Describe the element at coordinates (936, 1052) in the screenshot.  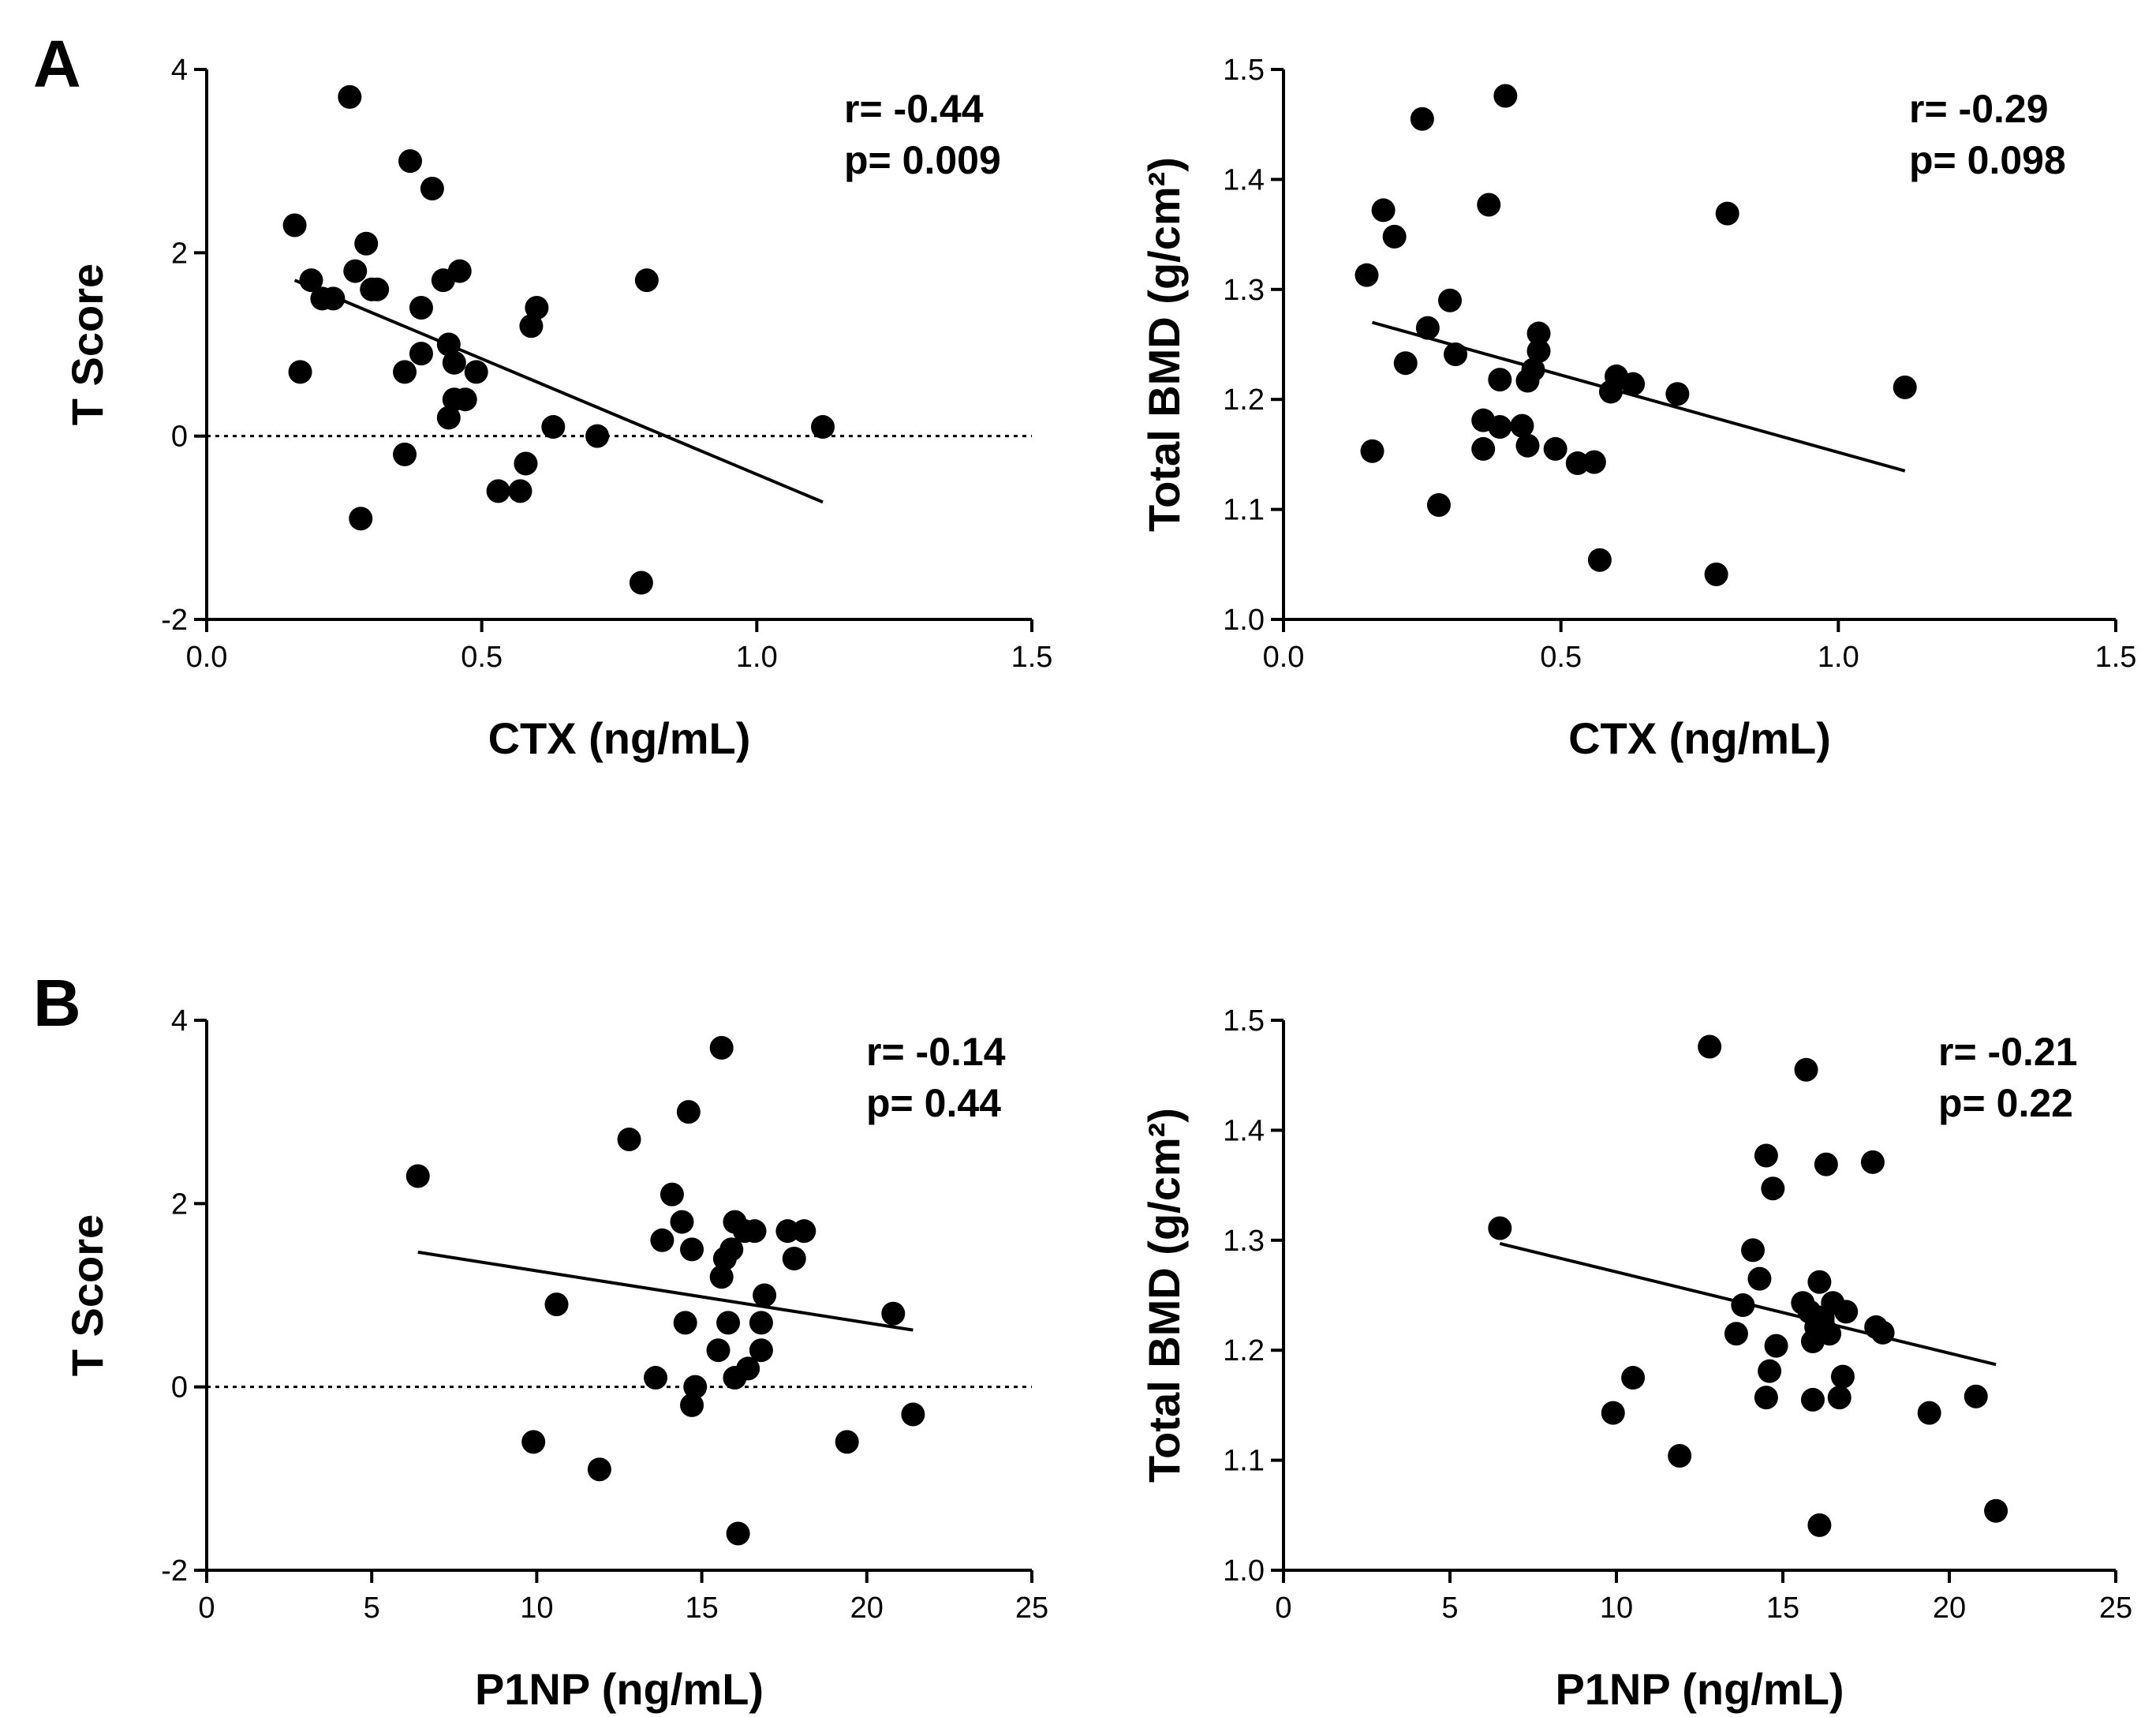
I see `r-value: r= -0.14` at that location.